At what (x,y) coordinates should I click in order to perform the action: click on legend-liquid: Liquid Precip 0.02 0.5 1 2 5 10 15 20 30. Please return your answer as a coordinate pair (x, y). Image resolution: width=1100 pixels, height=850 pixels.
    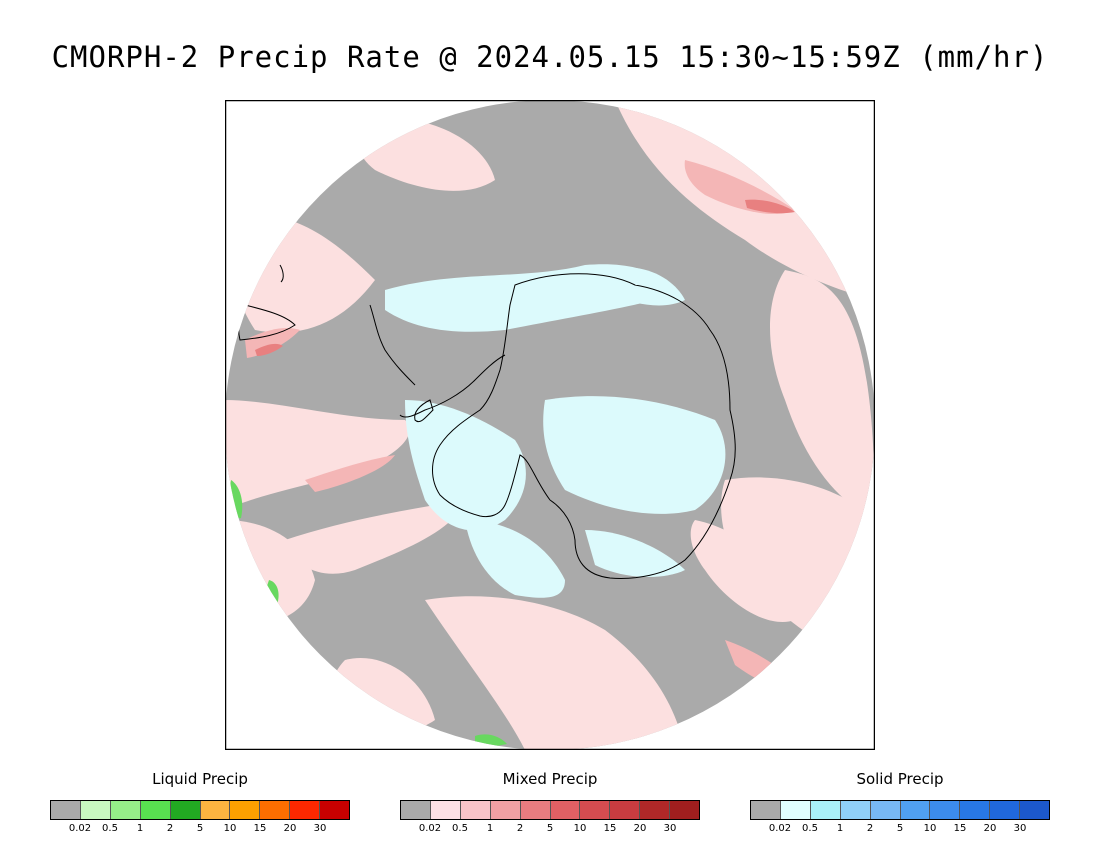
    Looking at the image, I should click on (200, 805).